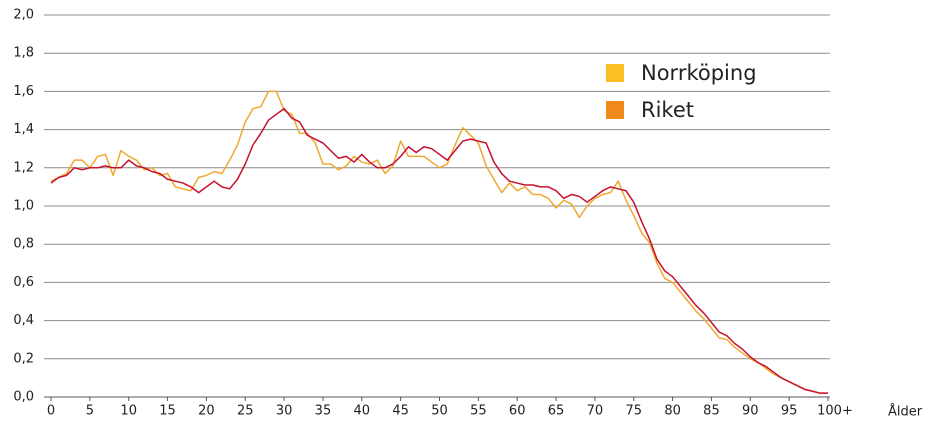  What do you see at coordinates (323, 411) in the screenshot?
I see `x-tick-label: 35` at bounding box center [323, 411].